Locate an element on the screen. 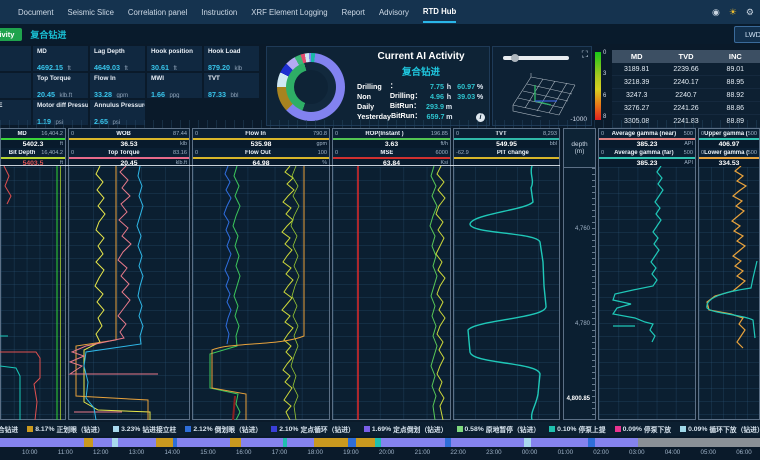 The width and height of the screenshot is (760, 460). legend-item: 0.09% 停泵下放 is located at coordinates (642, 429).